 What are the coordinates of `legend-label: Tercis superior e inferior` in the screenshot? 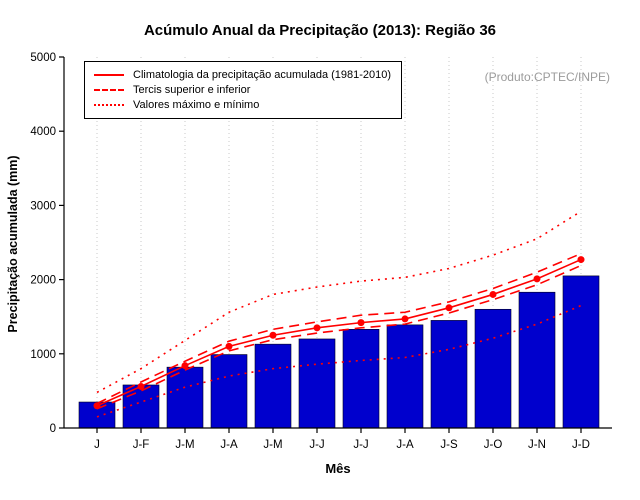 It's located at (192, 89).